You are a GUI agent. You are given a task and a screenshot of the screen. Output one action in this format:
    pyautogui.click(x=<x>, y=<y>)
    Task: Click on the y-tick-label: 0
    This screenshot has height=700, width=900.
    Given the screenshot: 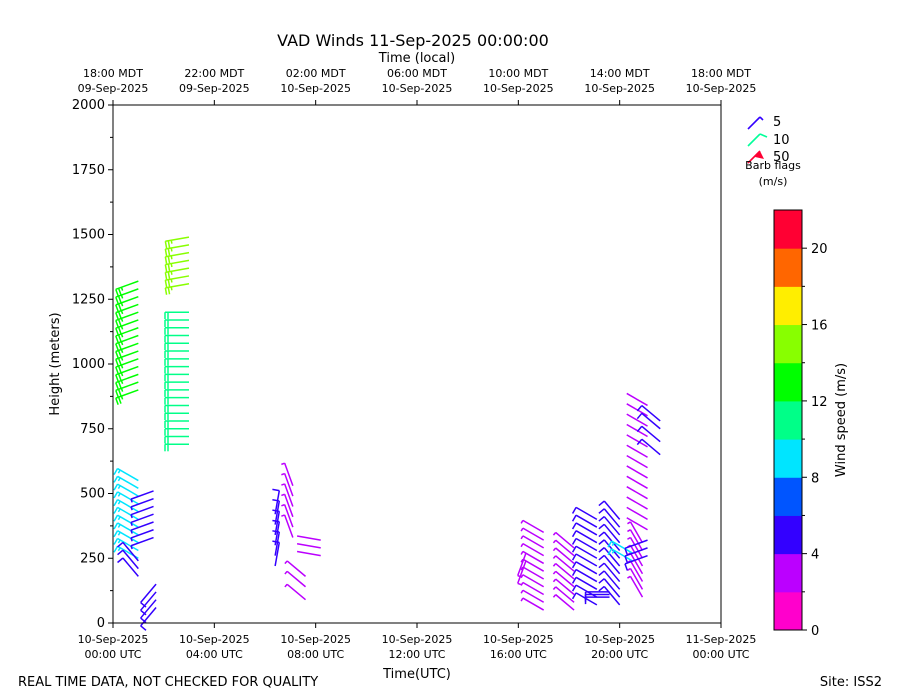 What is the action you would take?
    pyautogui.click(x=101, y=623)
    